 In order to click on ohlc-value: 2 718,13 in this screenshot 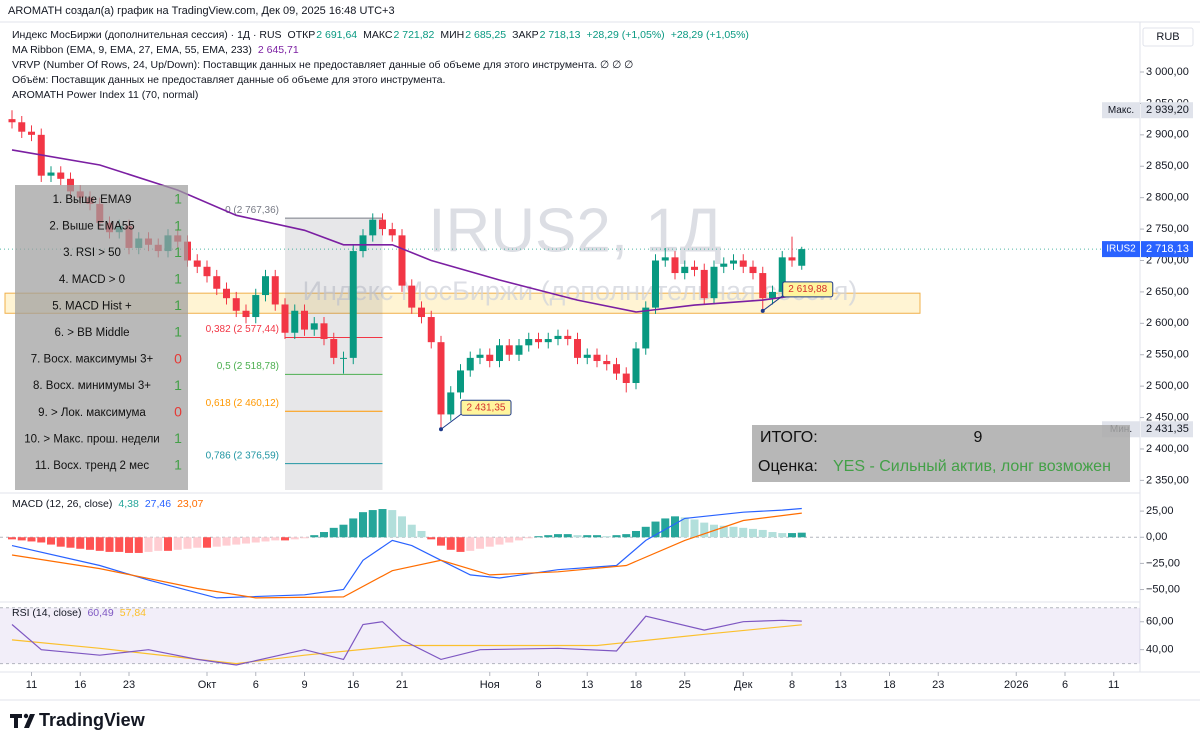, I will do `click(560, 35)`.